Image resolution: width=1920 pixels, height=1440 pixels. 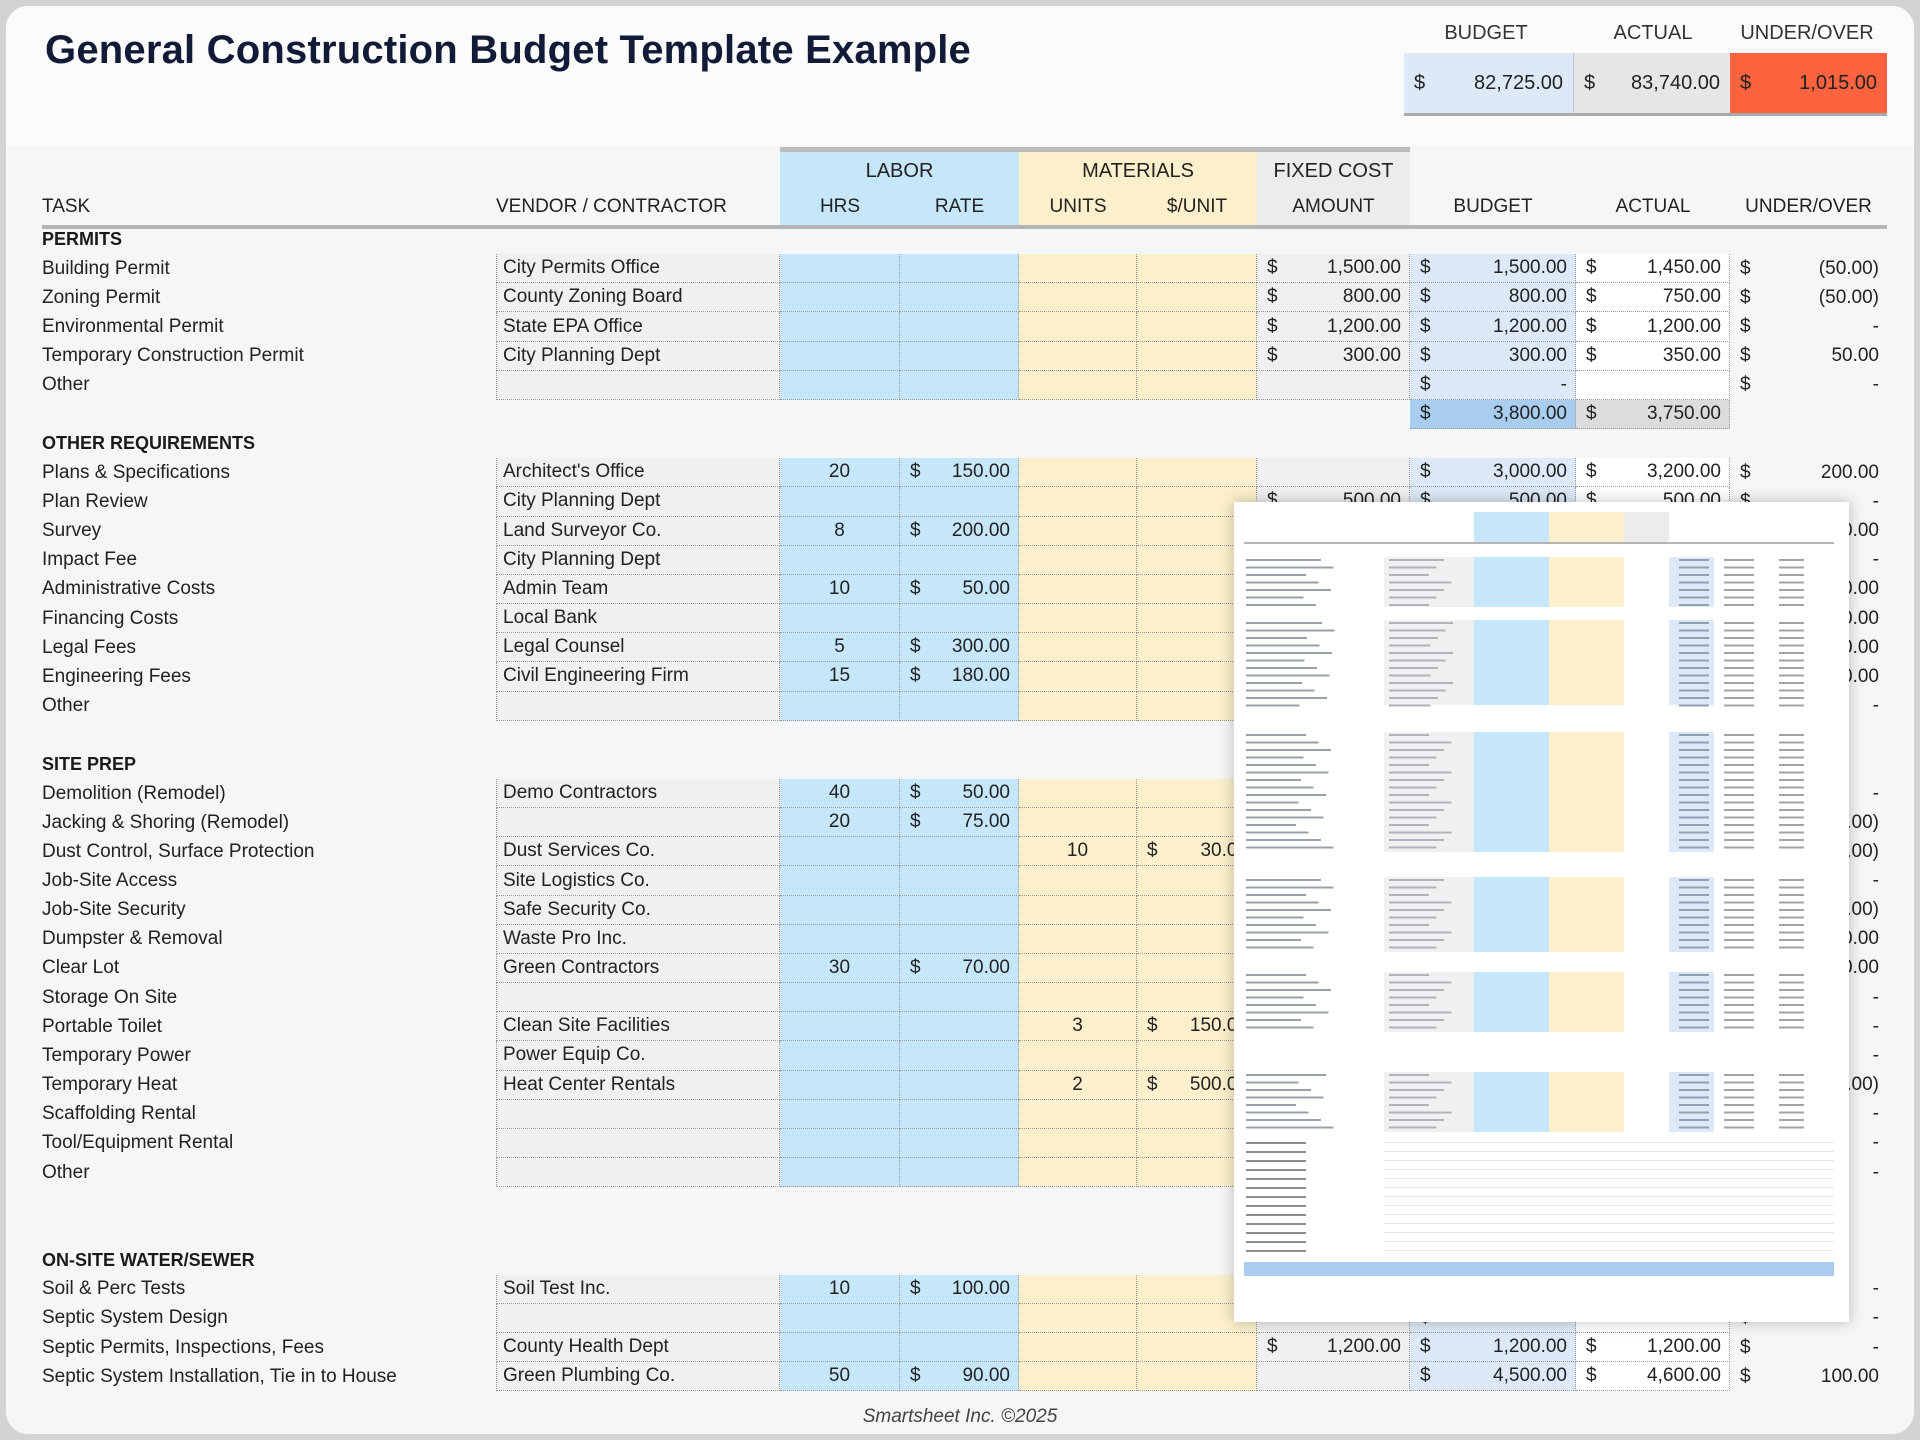 What do you see at coordinates (1808, 84) in the screenshot?
I see `summary-under-over-cell: $1,015.00` at bounding box center [1808, 84].